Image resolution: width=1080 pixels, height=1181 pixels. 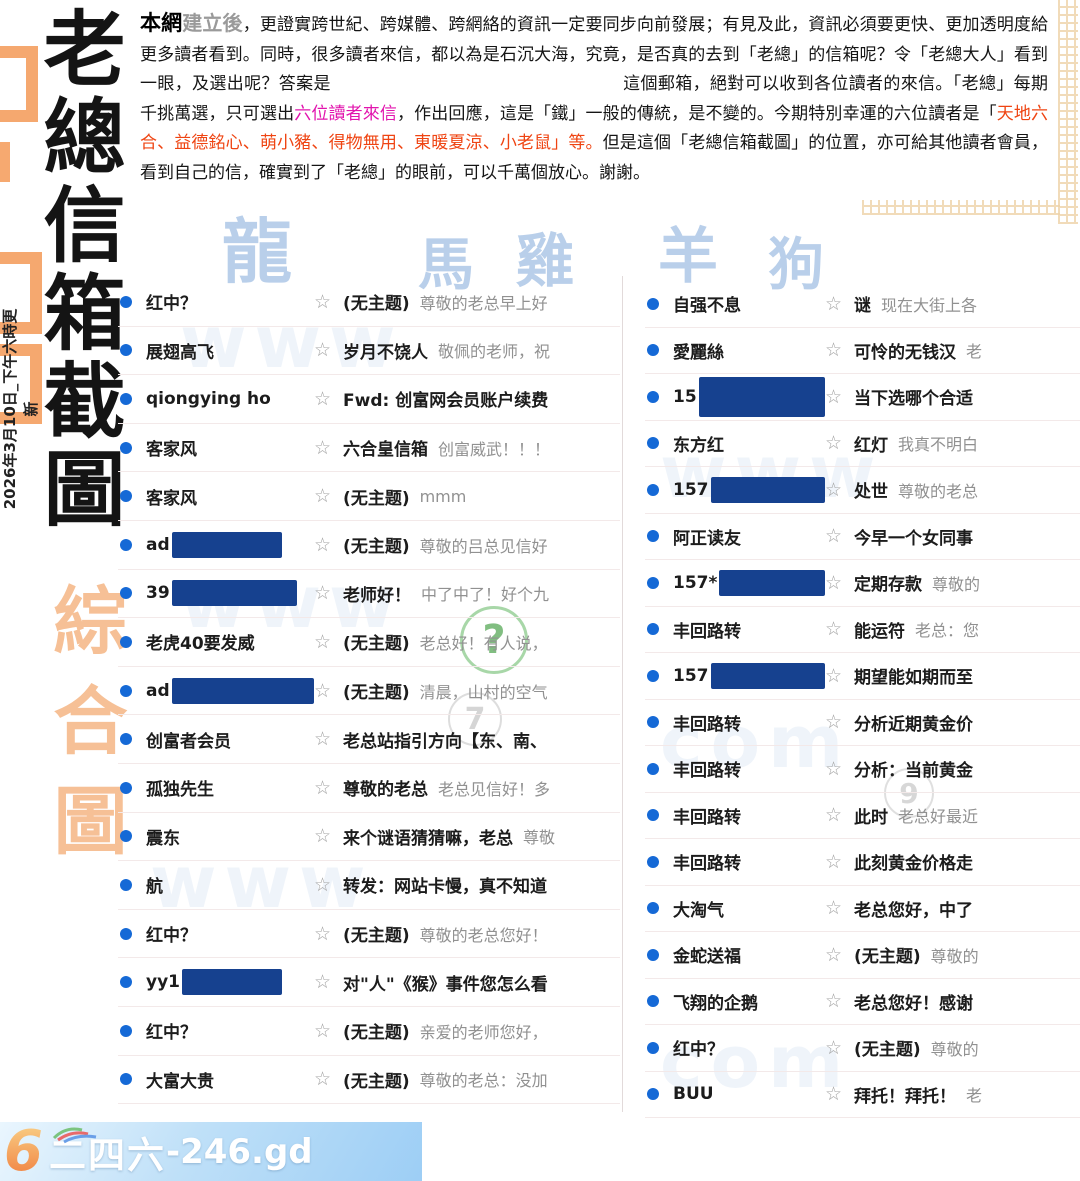 I want to click on mail-sender: 红中？, so click(x=171, y=1033).